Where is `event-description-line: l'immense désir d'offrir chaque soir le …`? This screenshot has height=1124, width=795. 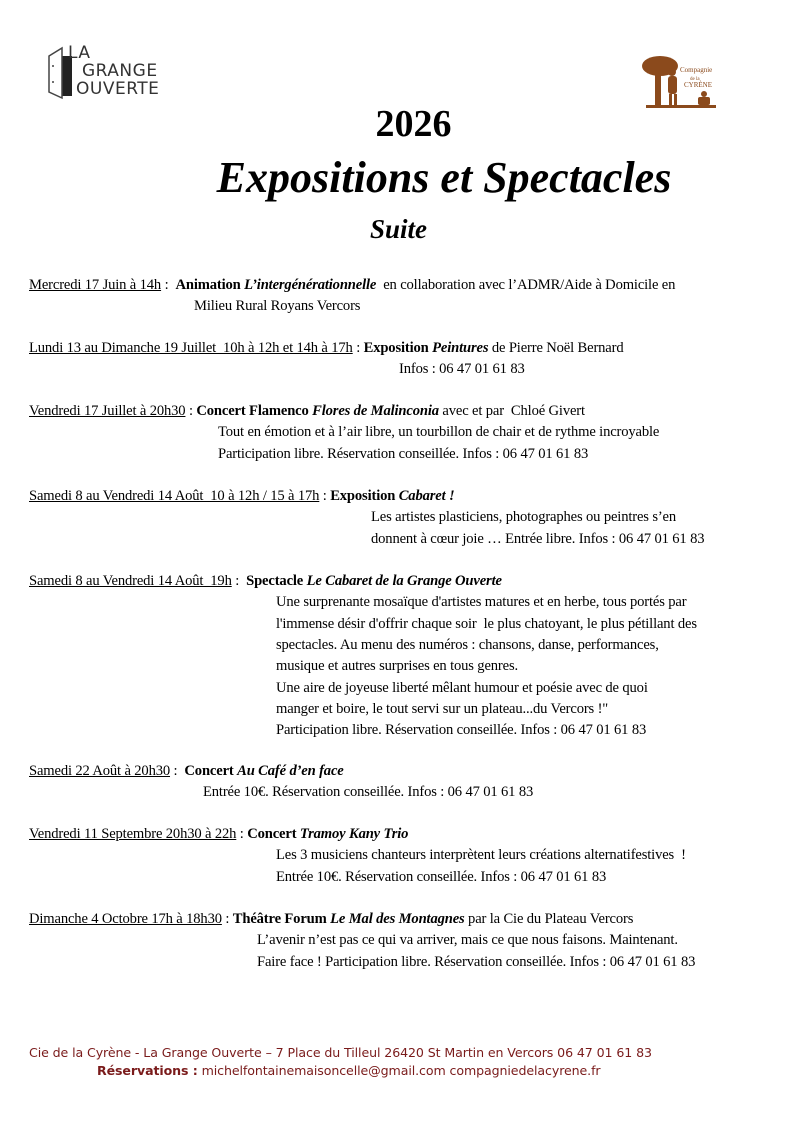 event-description-line: l'immense désir d'offrir chaque soir le … is located at coordinates (486, 623).